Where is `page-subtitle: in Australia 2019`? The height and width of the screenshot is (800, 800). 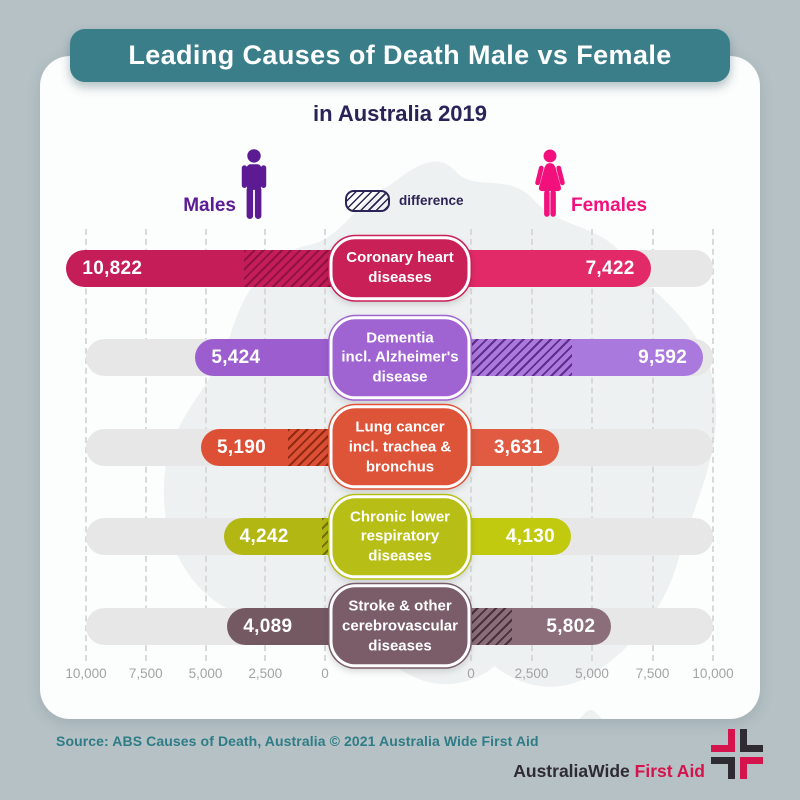
page-subtitle: in Australia 2019 is located at coordinates (400, 113).